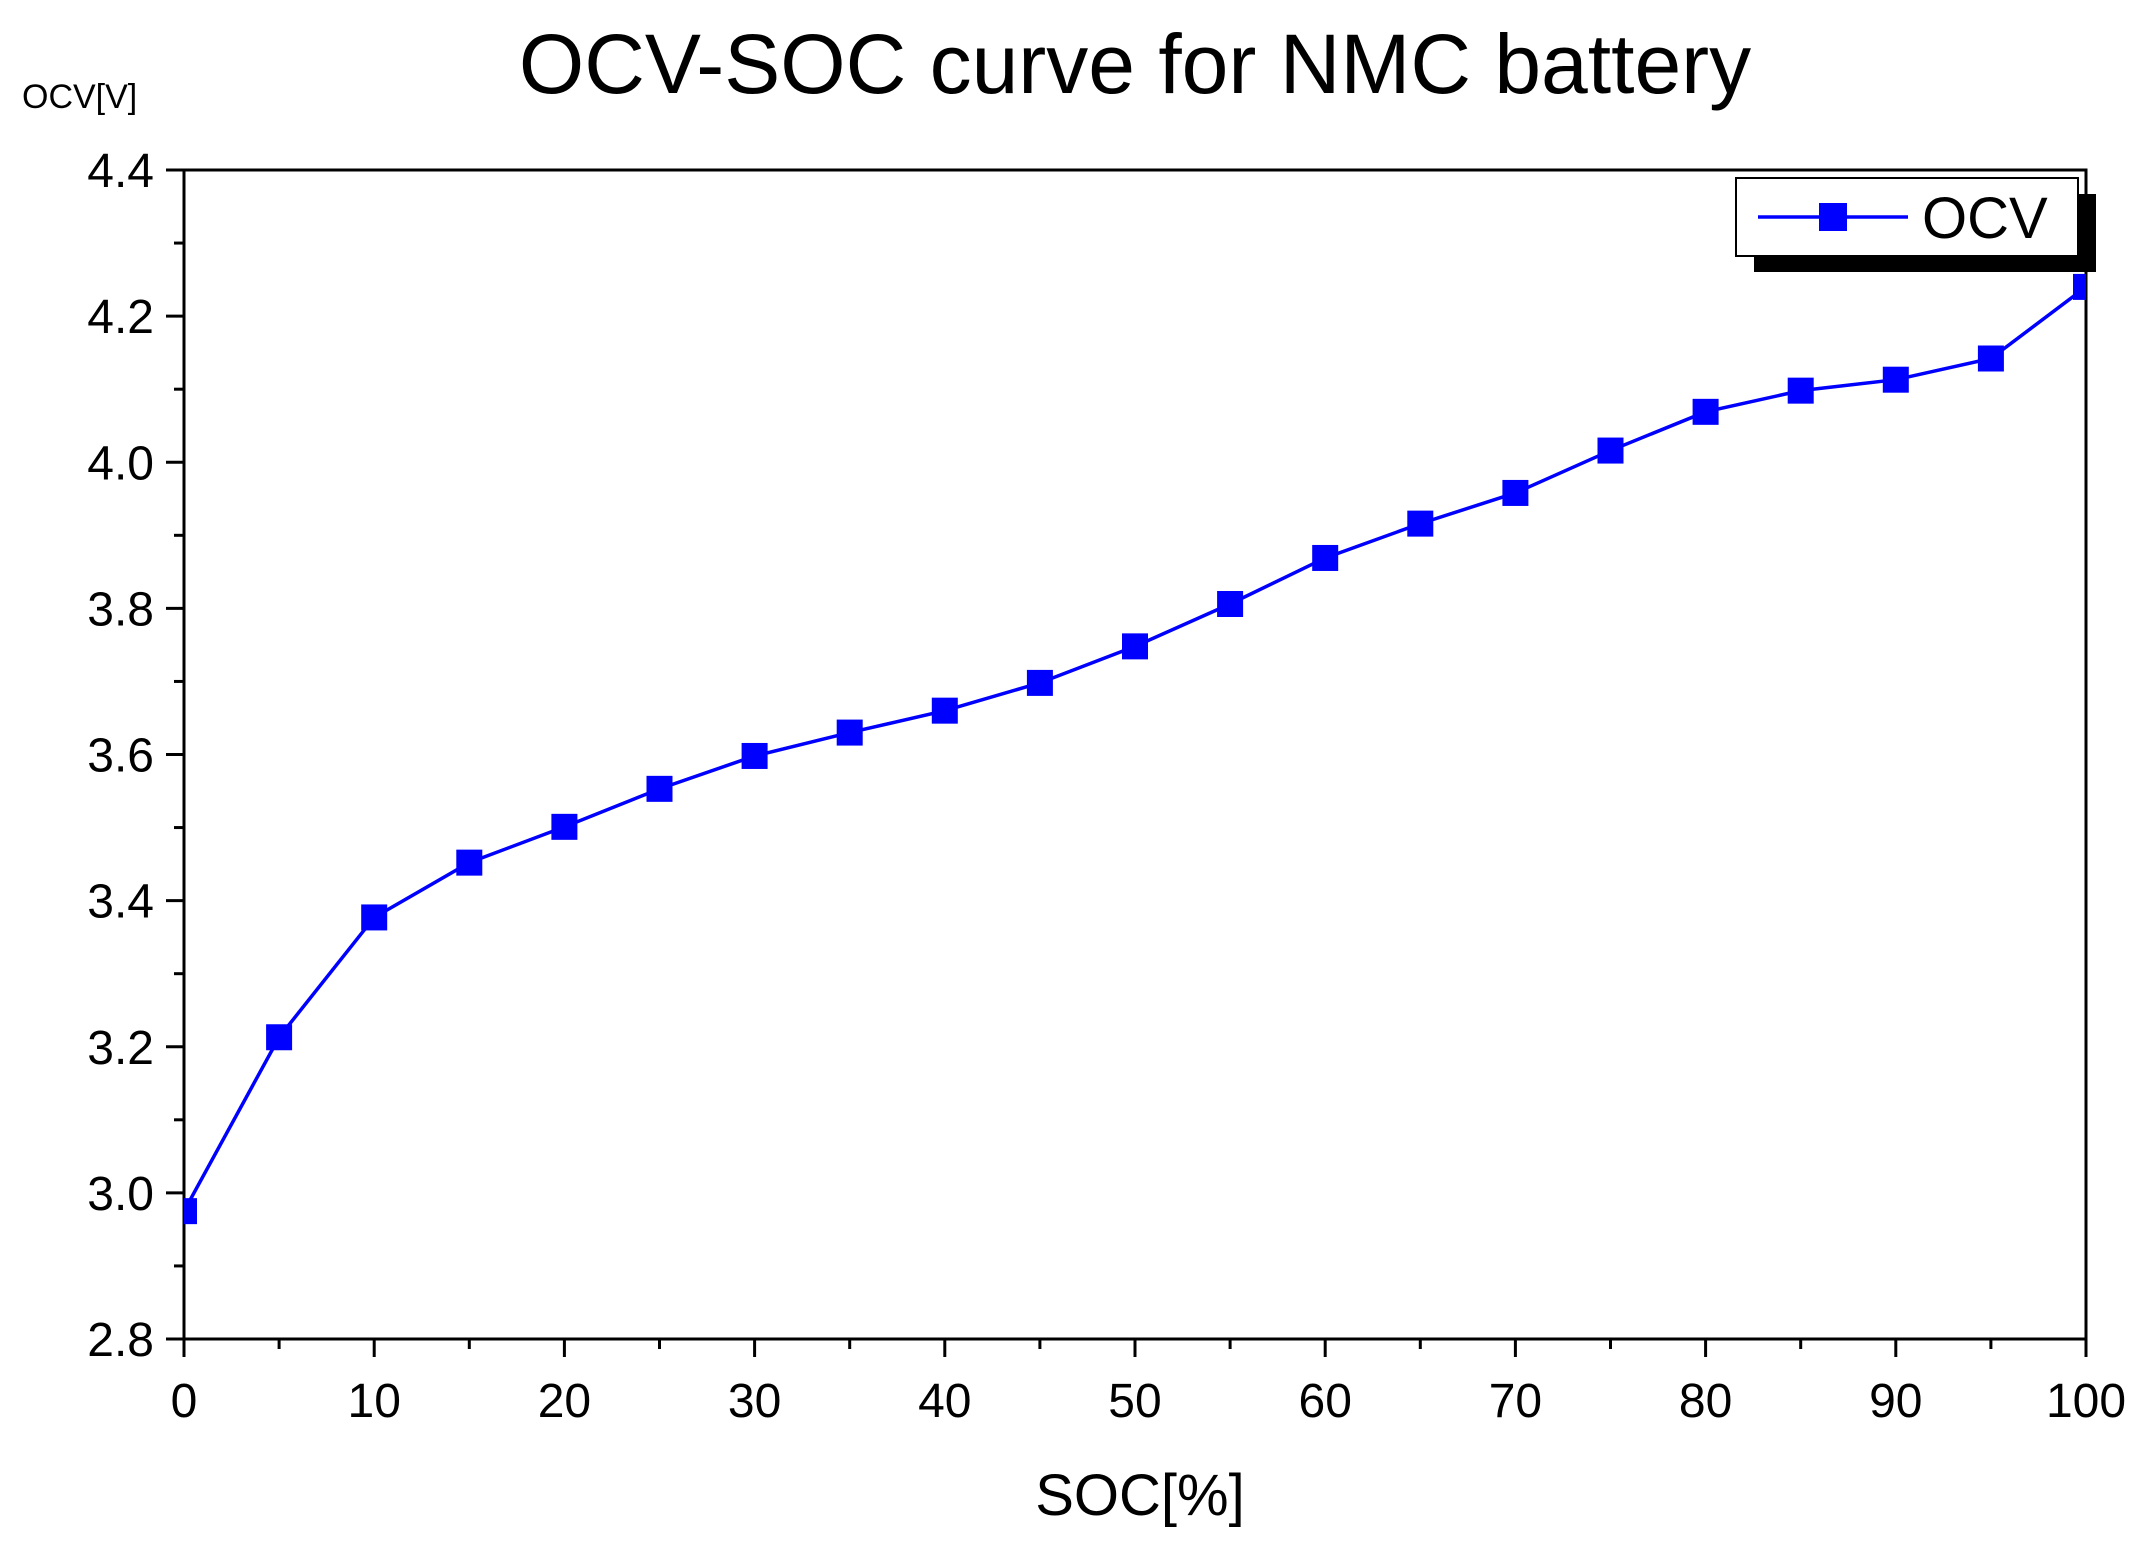 The image size is (2146, 1546). I want to click on x-tick-label: 40, so click(944, 1401).